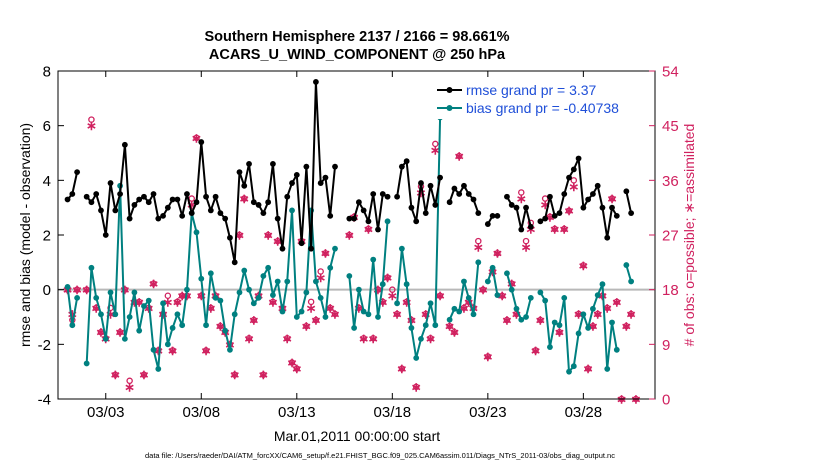  I want to click on y-tick-label: -2, so click(44, 345).